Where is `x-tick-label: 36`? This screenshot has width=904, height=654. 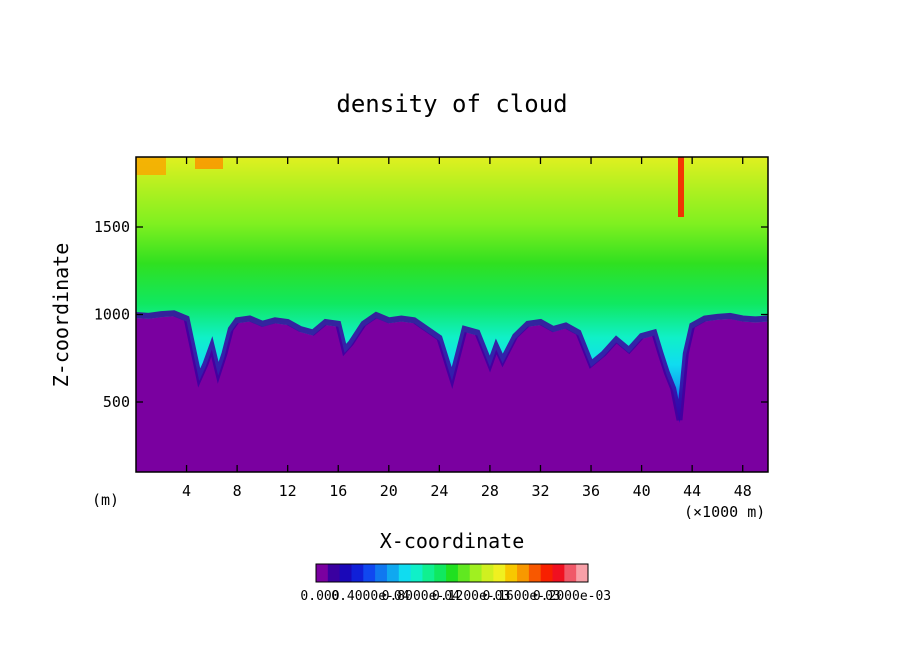 x-tick-label: 36 is located at coordinates (591, 491).